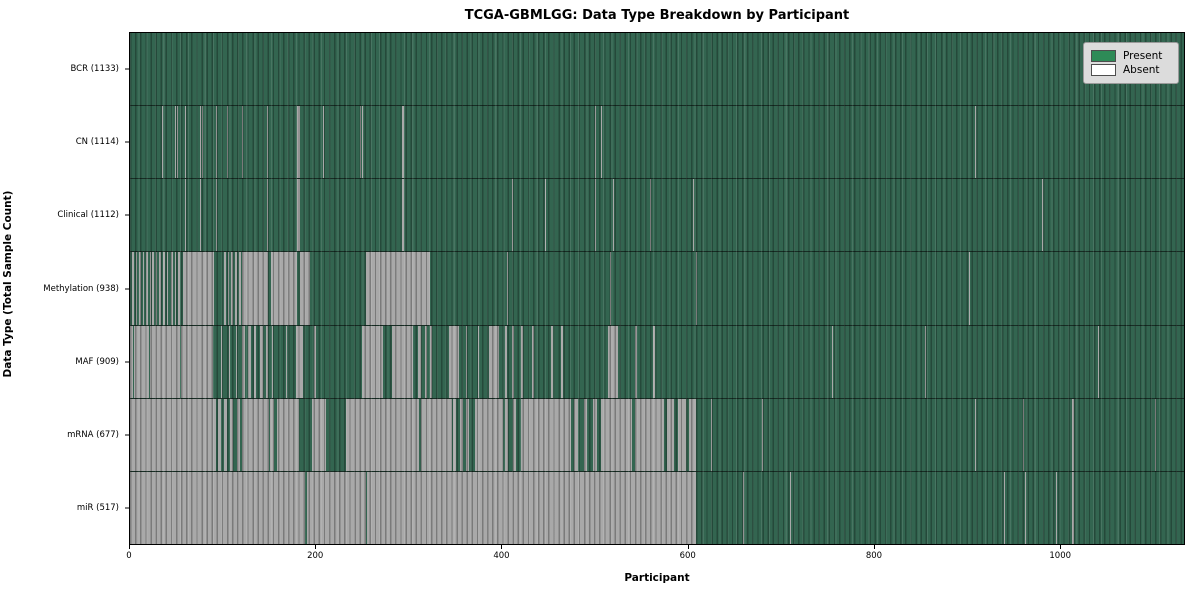 This screenshot has width=1200, height=600. What do you see at coordinates (1131, 63) in the screenshot?
I see `legend: Present Absent` at bounding box center [1131, 63].